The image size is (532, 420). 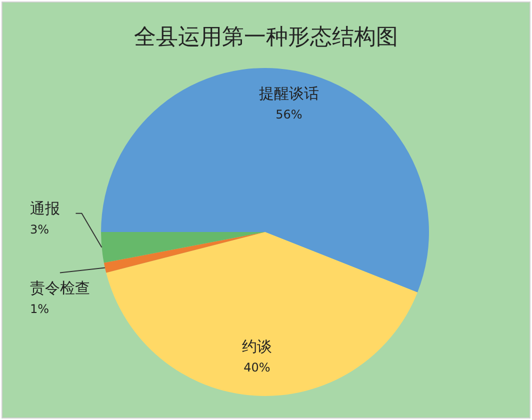 I want to click on slice-label: 通报, so click(x=45, y=208).